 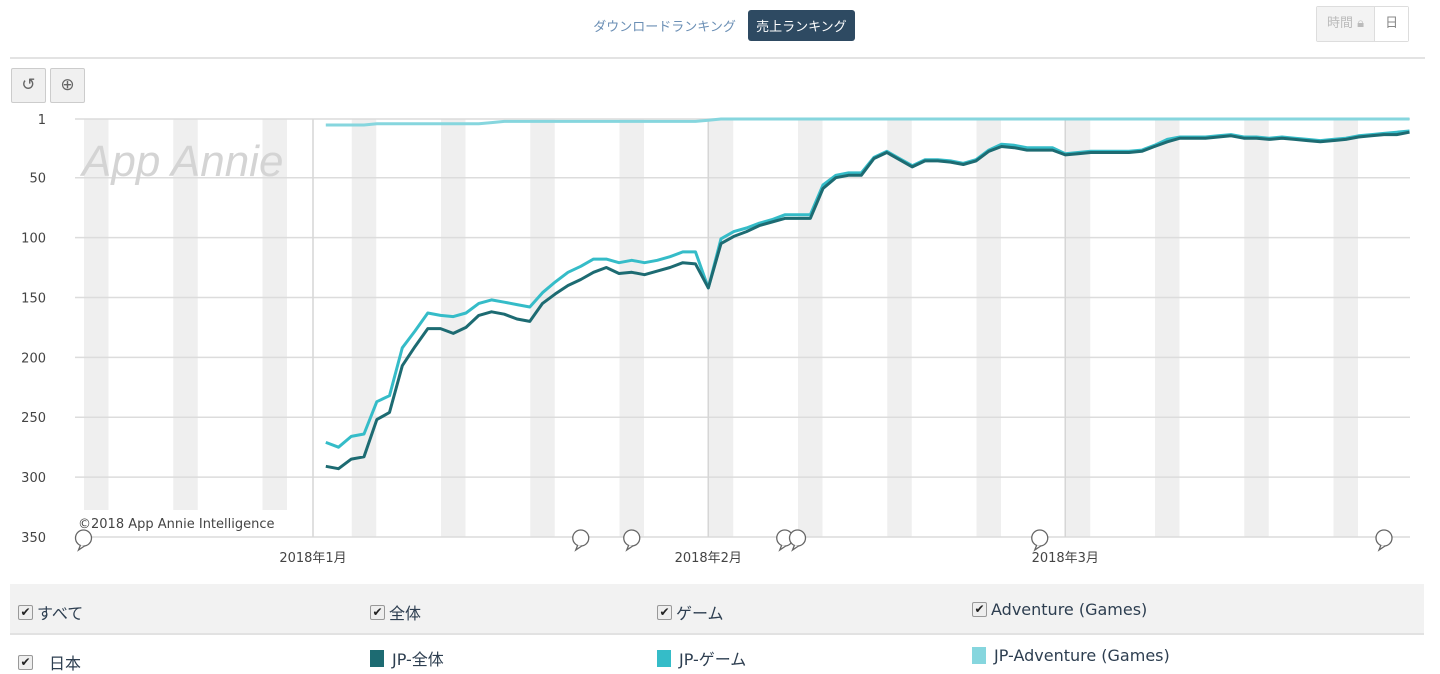 I want to click on y-tick-label: 300, so click(x=33, y=478).